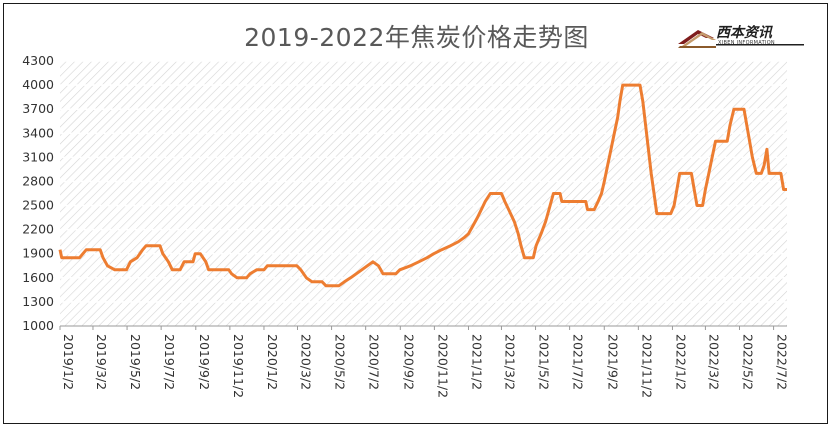 Image resolution: width=833 pixels, height=429 pixels. What do you see at coordinates (135, 362) in the screenshot?
I see `x-tick-label: 2019/5/2` at bounding box center [135, 362].